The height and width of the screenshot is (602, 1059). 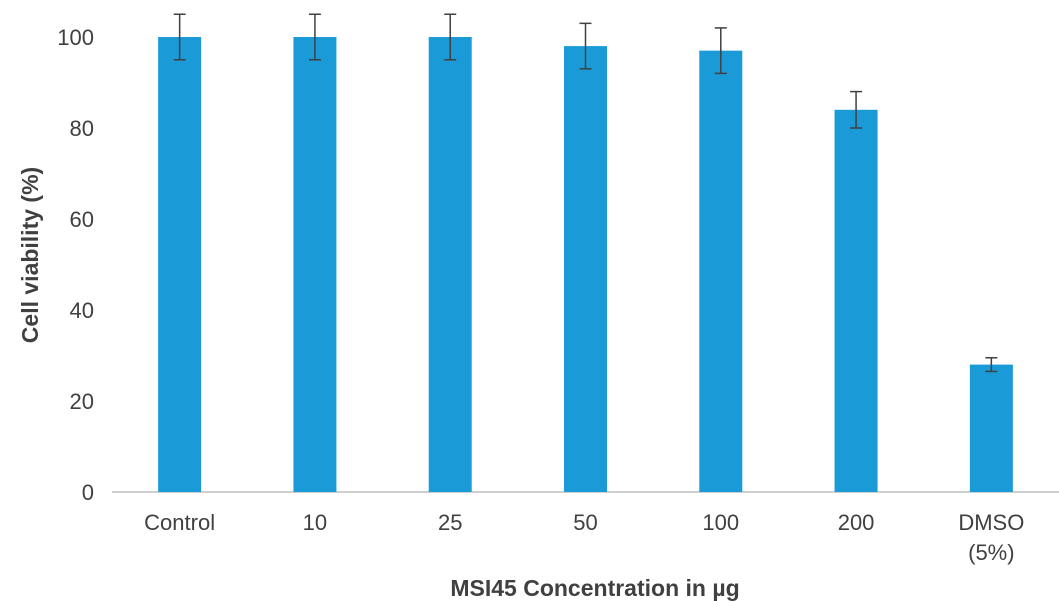 What do you see at coordinates (30, 255) in the screenshot?
I see `y-axis-title: Cell viability (%)` at bounding box center [30, 255].